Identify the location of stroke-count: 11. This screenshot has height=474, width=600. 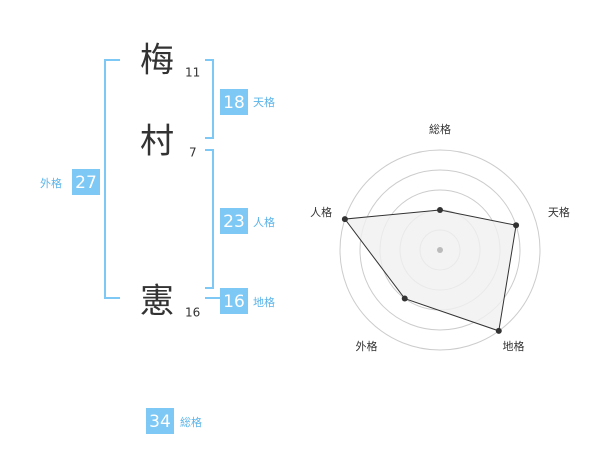
(192, 73).